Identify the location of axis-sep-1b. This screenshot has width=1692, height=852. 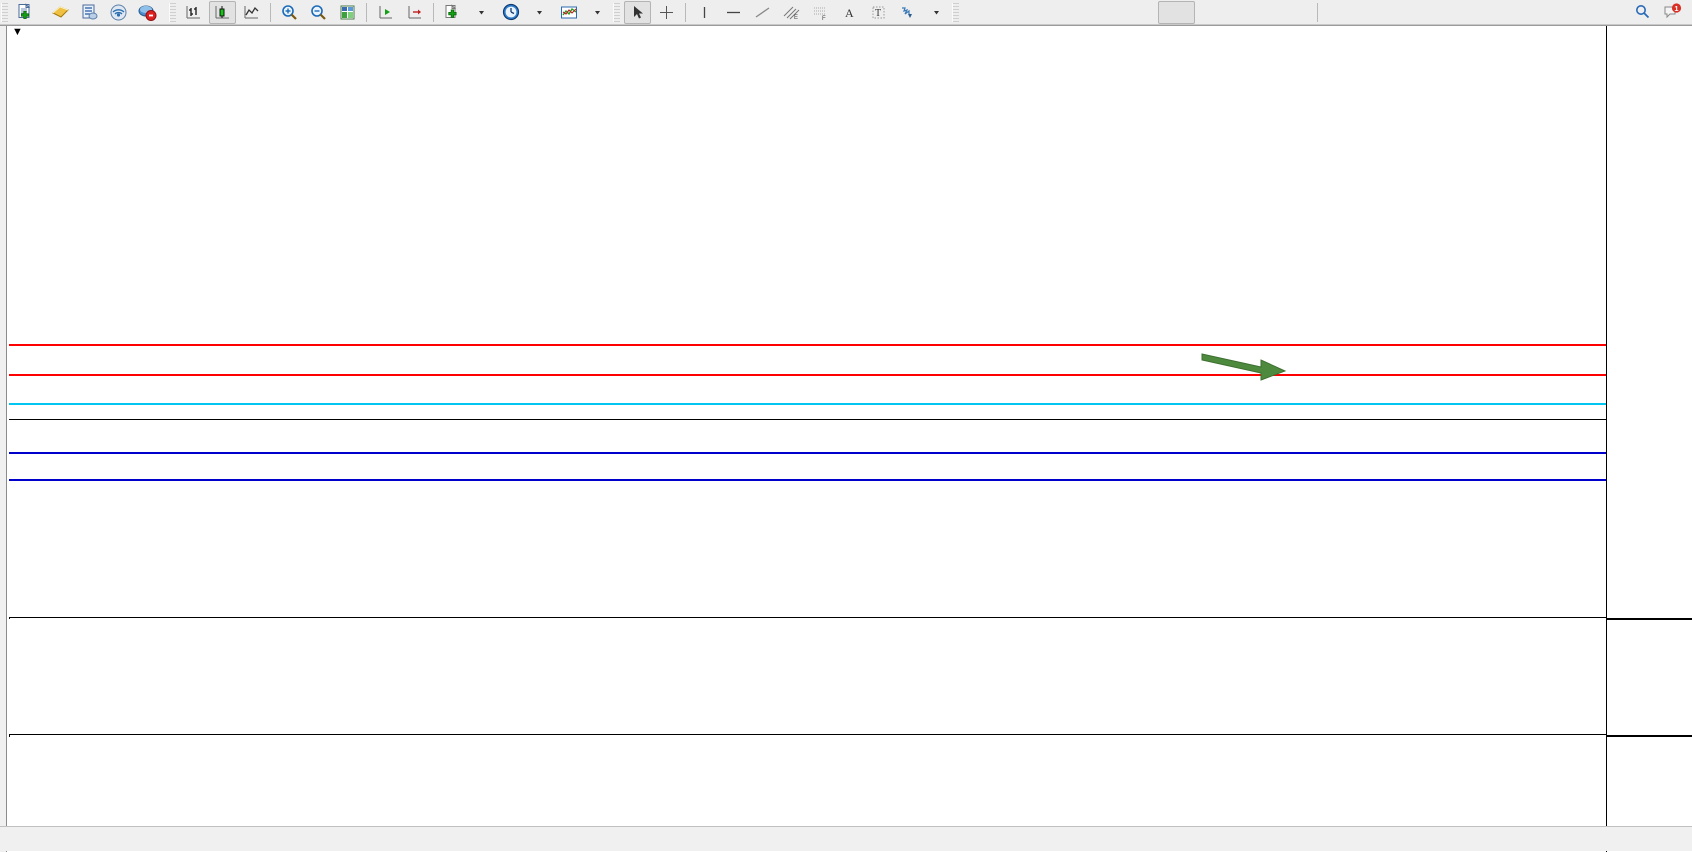
(1649, 619).